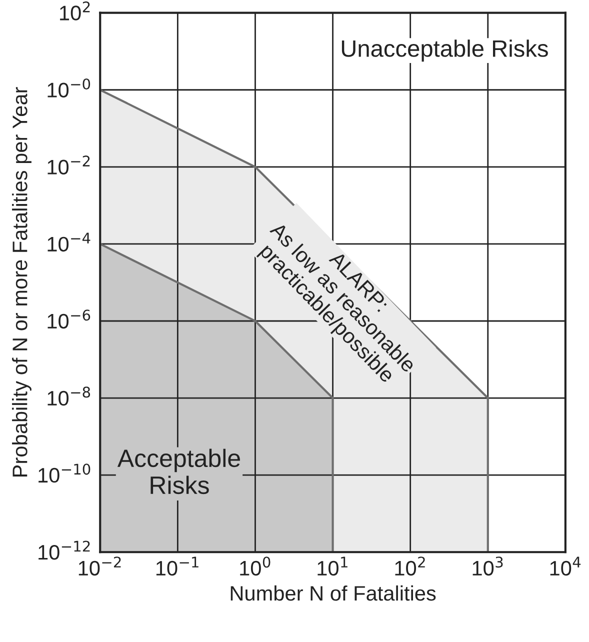 Image resolution: width=589 pixels, height=642 pixels. What do you see at coordinates (333, 566) in the screenshot?
I see `x-tick-label: 10$^{1}$` at bounding box center [333, 566].